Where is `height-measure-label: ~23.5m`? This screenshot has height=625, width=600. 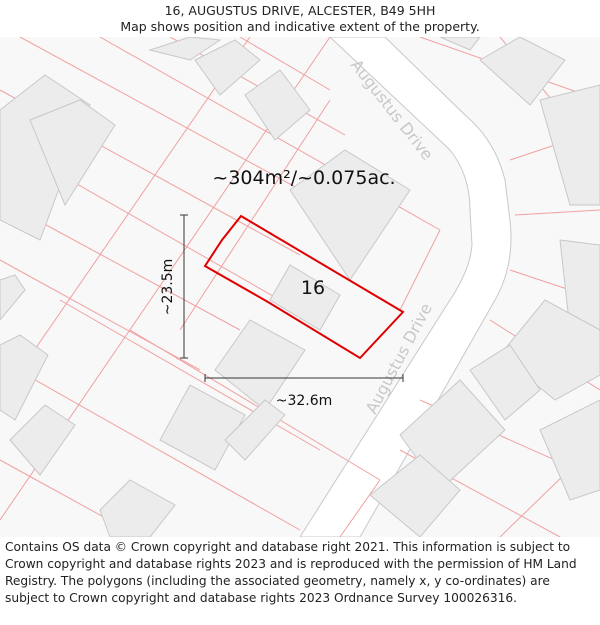
height-measure-label: ~23.5m is located at coordinates (168, 287).